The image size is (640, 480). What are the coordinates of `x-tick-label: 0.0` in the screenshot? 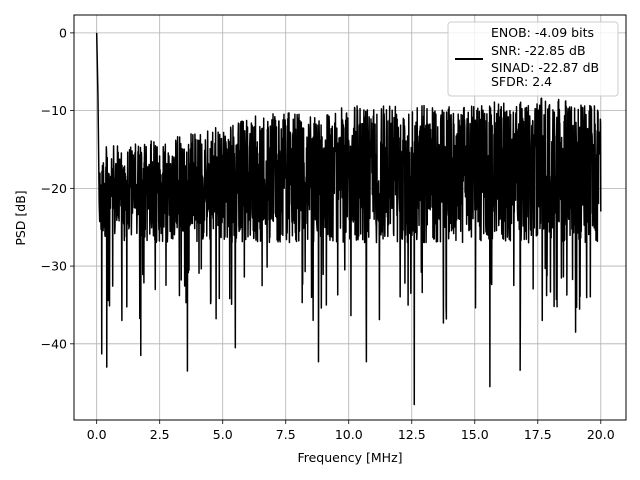 It's located at (97, 434).